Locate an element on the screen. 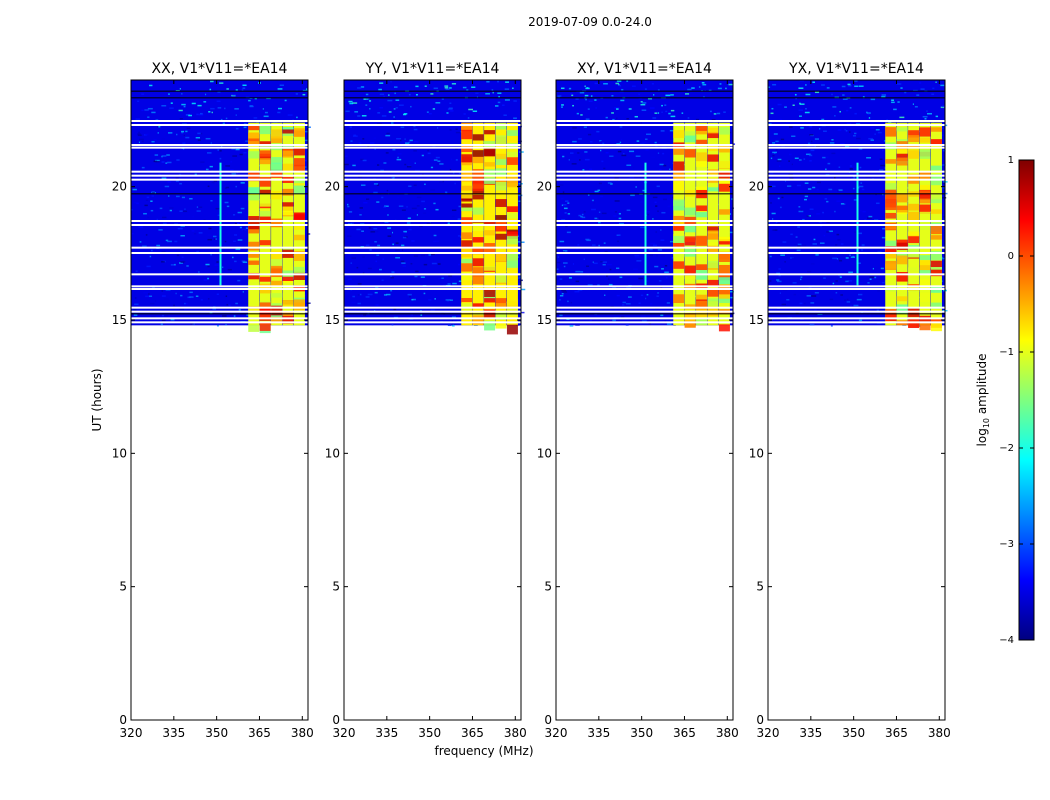  colorbar-tick-label: 1 is located at coordinates (1011, 160).